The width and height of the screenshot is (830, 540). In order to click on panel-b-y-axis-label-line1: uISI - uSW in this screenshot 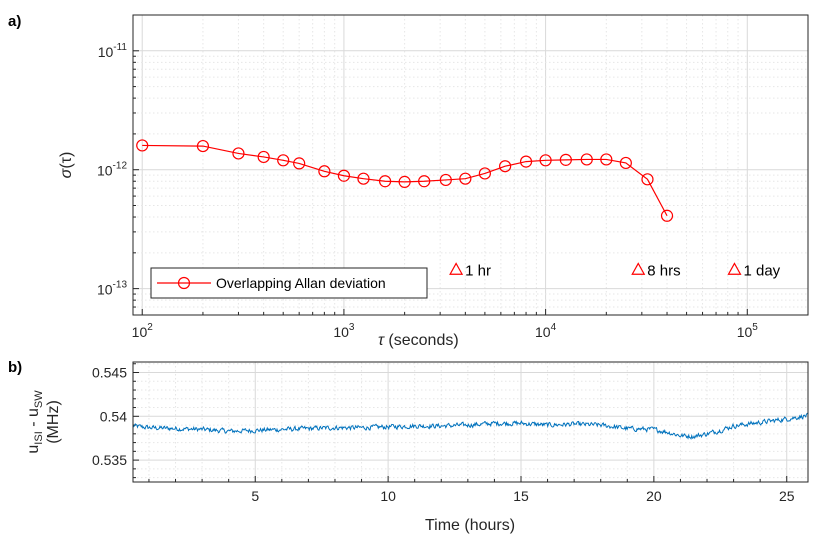, I will do `click(35, 422)`.